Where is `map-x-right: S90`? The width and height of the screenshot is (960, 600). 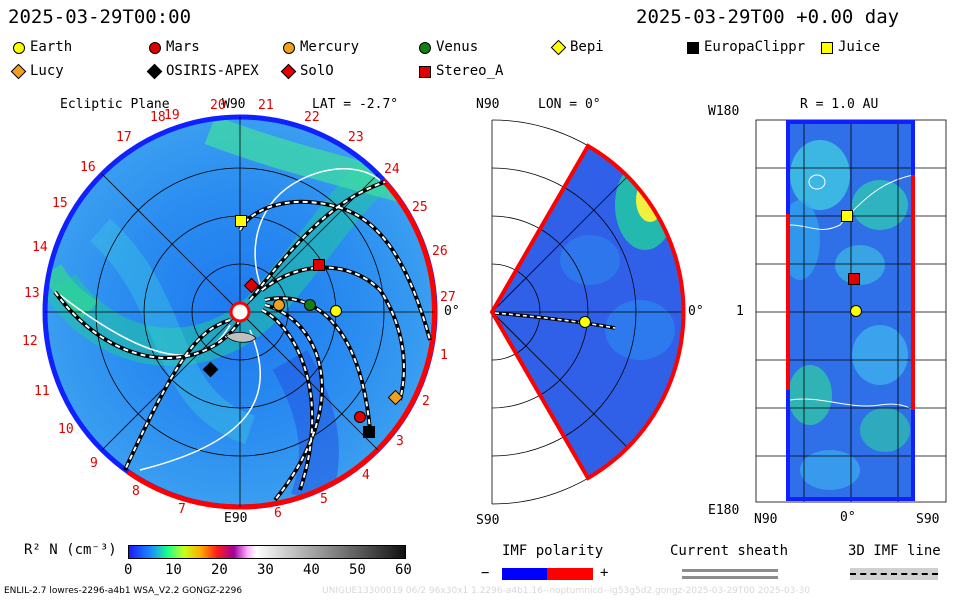
map-x-right: S90 is located at coordinates (928, 519).